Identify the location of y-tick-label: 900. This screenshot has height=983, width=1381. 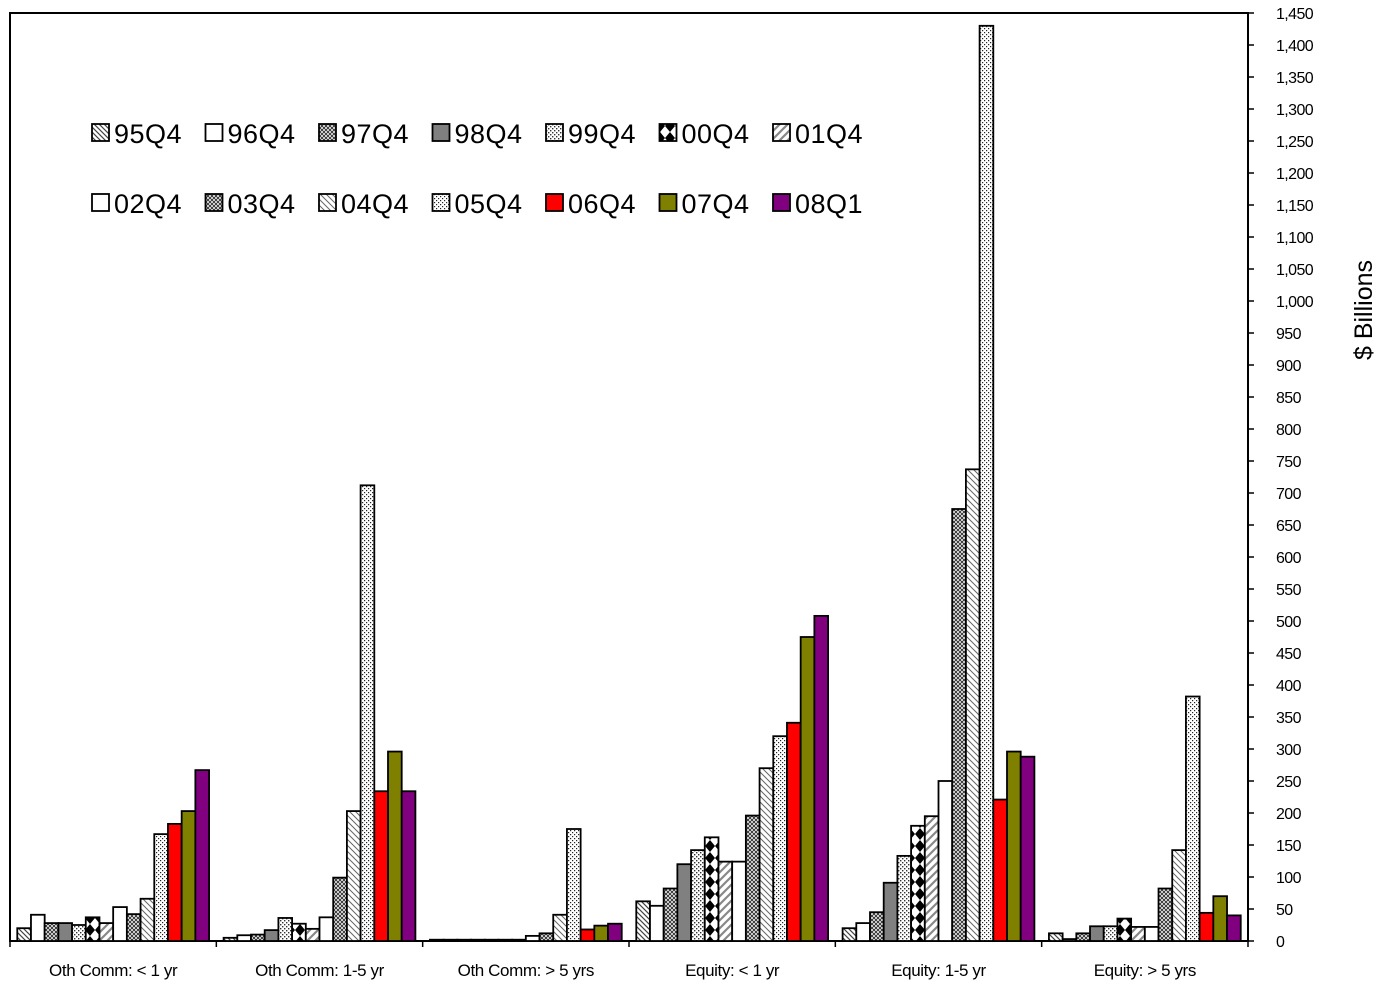
(1289, 366).